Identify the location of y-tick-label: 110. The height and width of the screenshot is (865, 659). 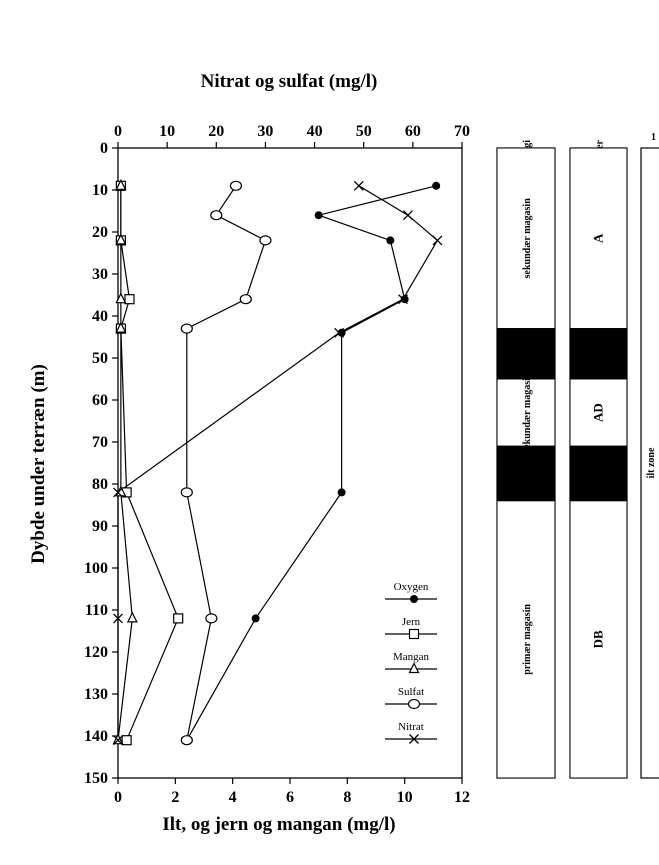
(96, 610).